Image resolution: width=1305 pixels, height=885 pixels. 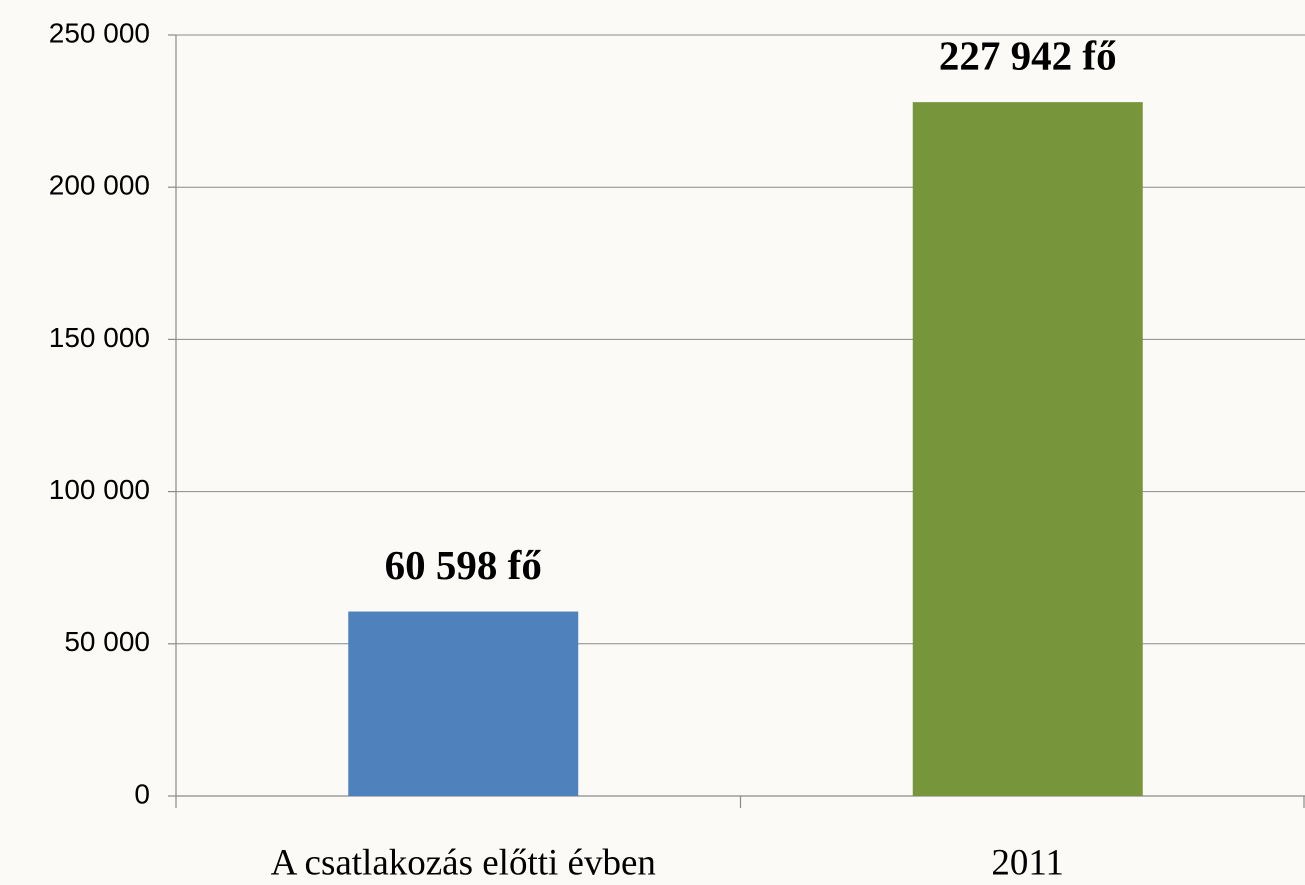 What do you see at coordinates (1027, 862) in the screenshot?
I see `x-tick-label: 2011` at bounding box center [1027, 862].